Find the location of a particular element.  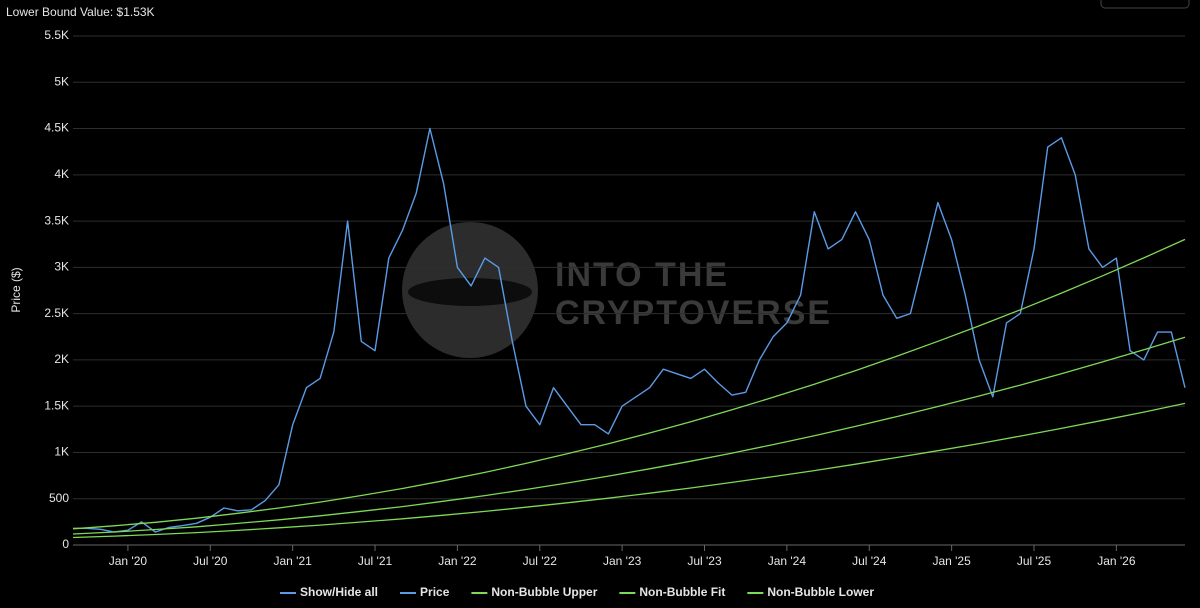

legend-item: Non-Bubble Lower is located at coordinates (810, 592).